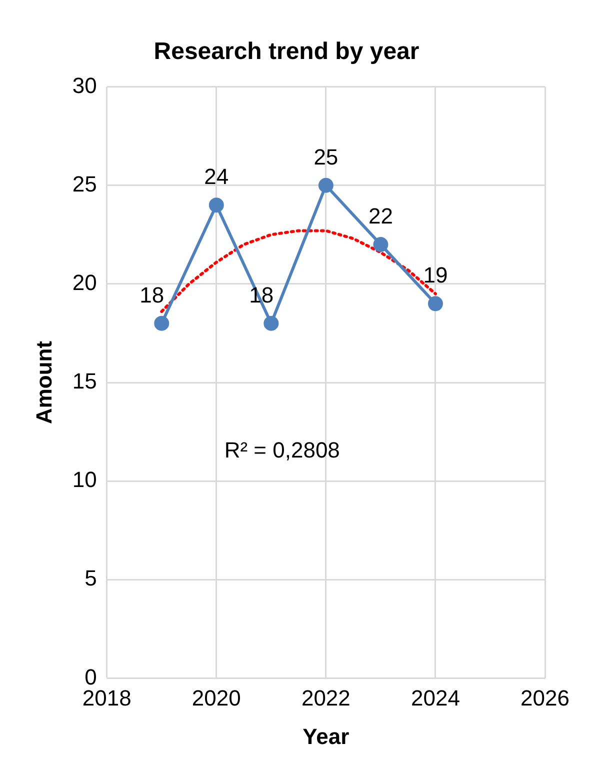 Image resolution: width=593 pixels, height=773 pixels. What do you see at coordinates (545, 697) in the screenshot?
I see `x-tick-label: 2026` at bounding box center [545, 697].